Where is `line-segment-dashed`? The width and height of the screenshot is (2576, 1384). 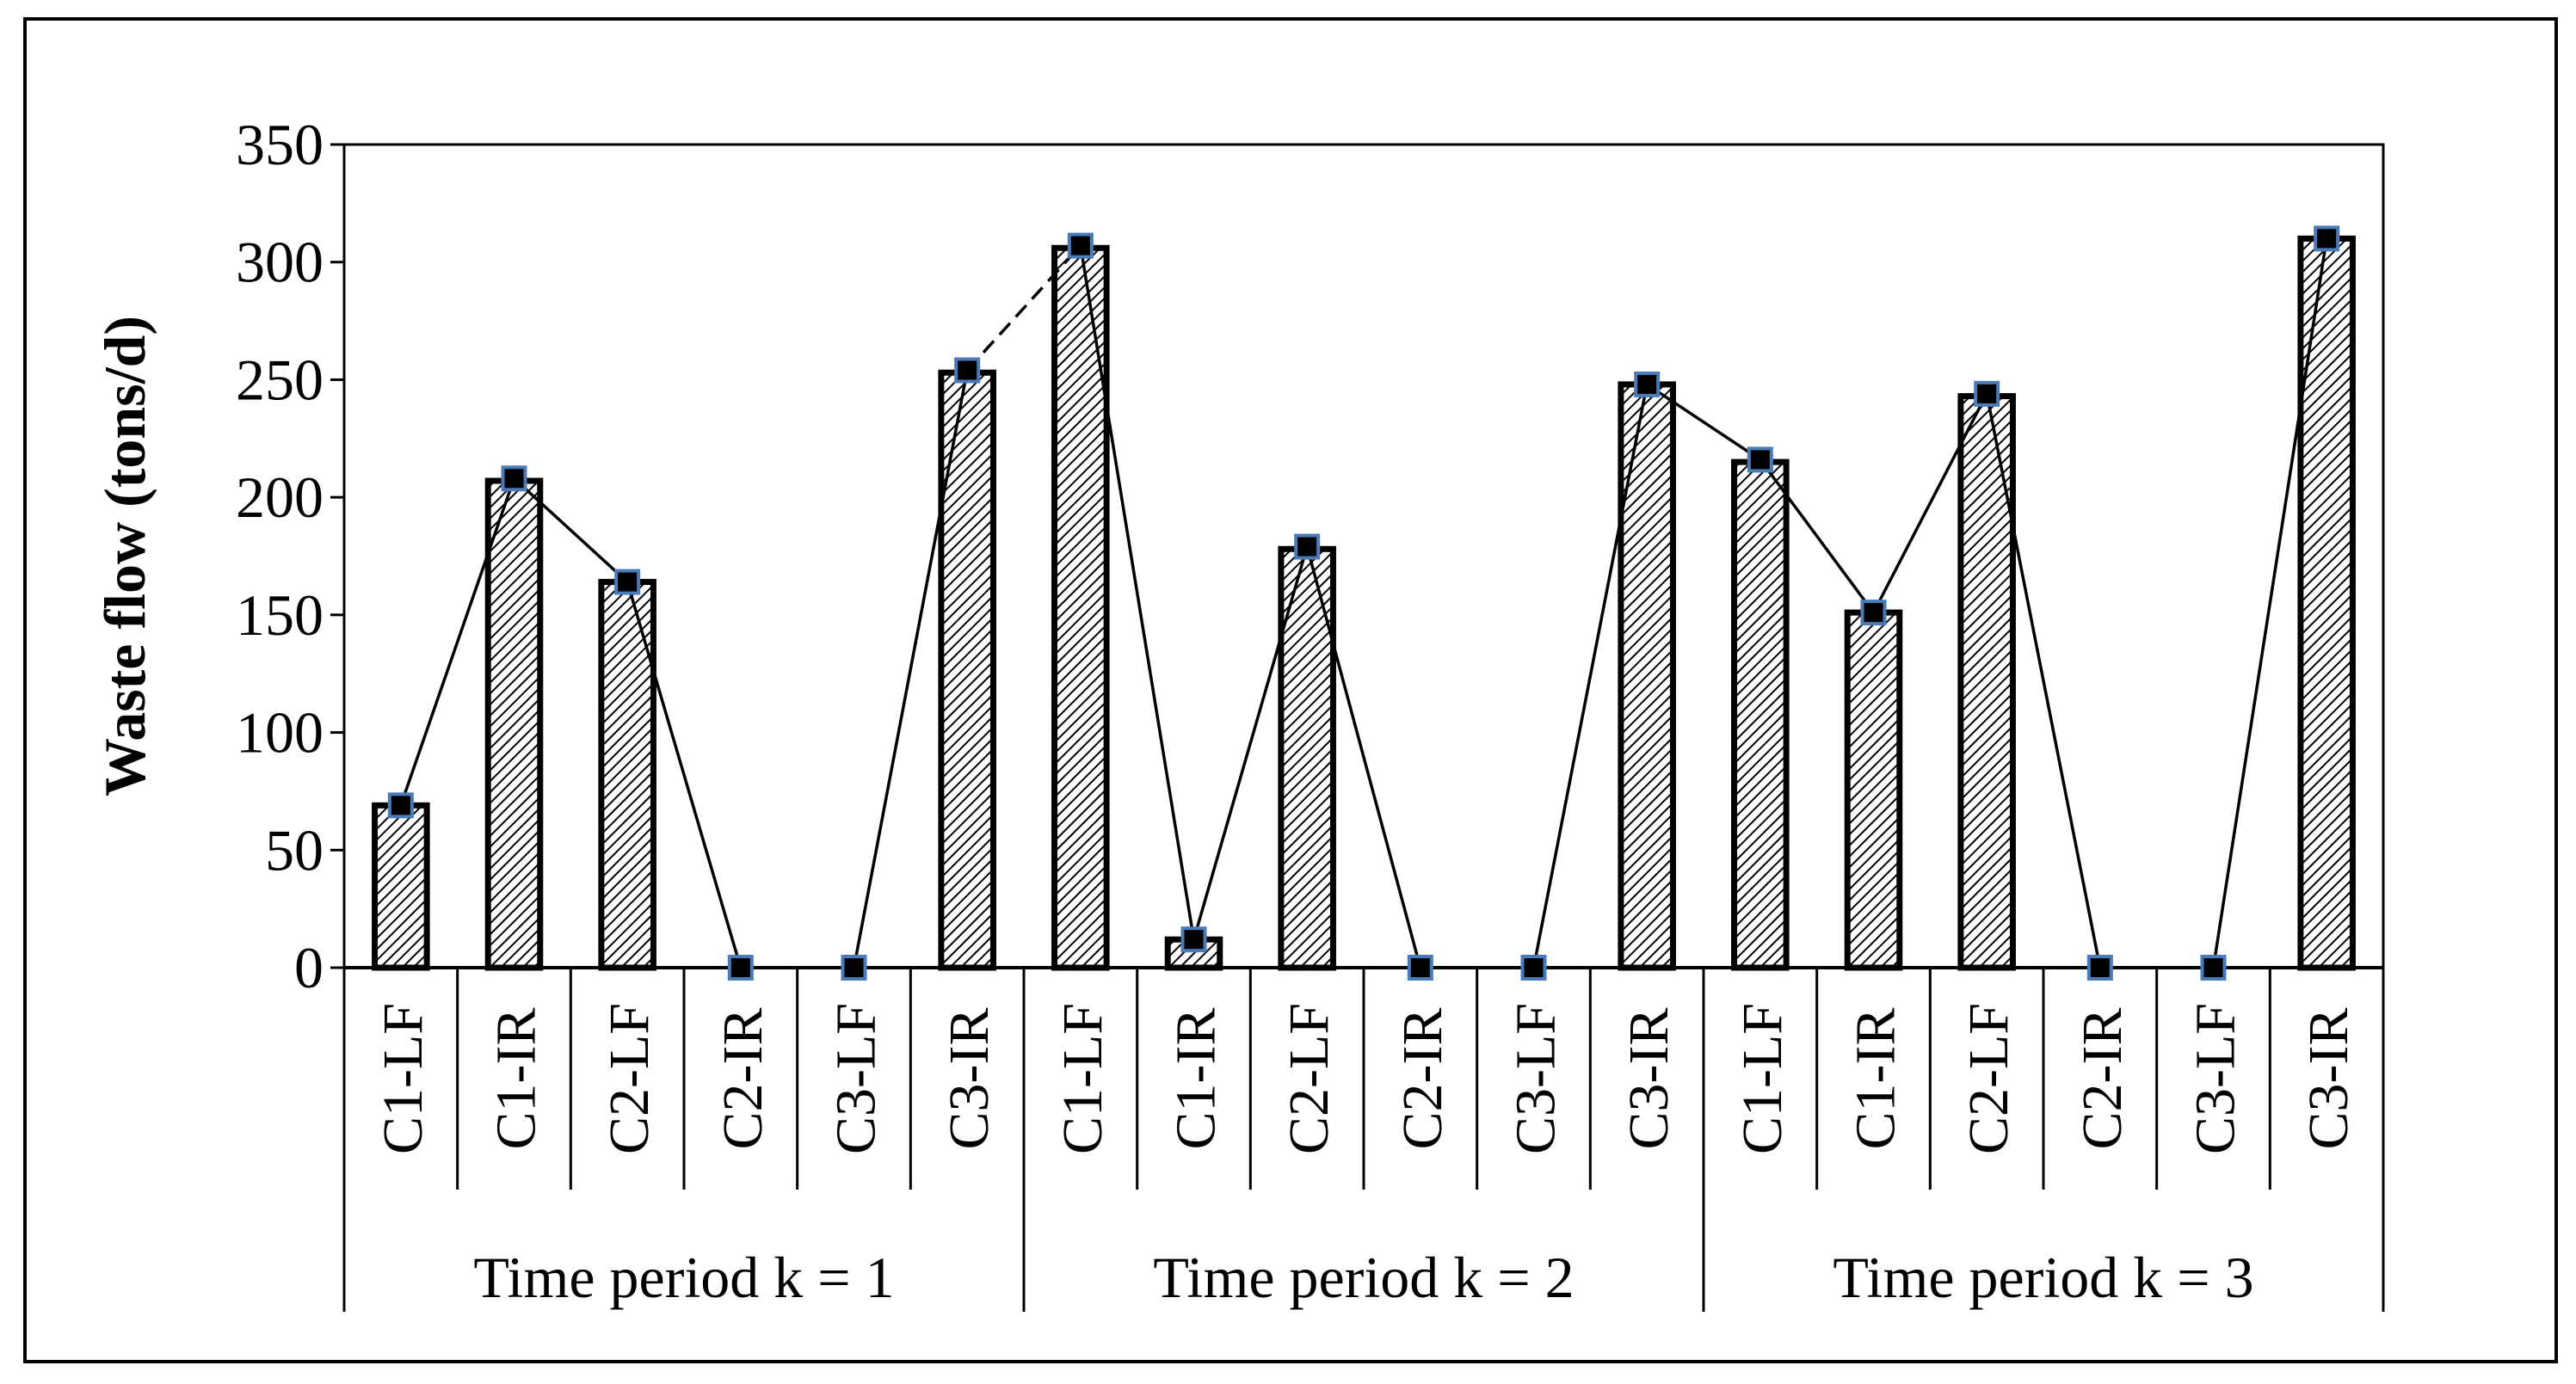 line-segment-dashed is located at coordinates (1023, 308).